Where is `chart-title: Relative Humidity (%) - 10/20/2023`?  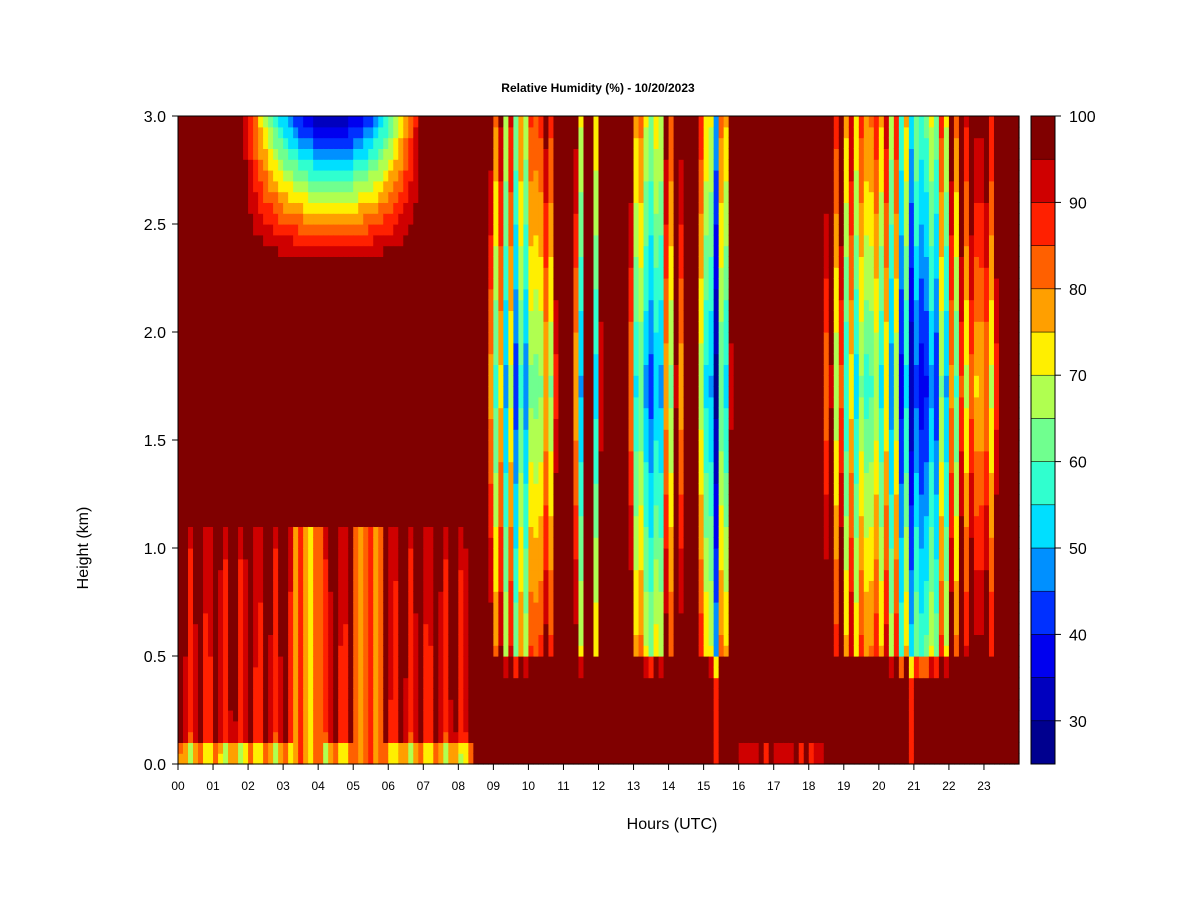 chart-title: Relative Humidity (%) - 10/20/2023 is located at coordinates (598, 88).